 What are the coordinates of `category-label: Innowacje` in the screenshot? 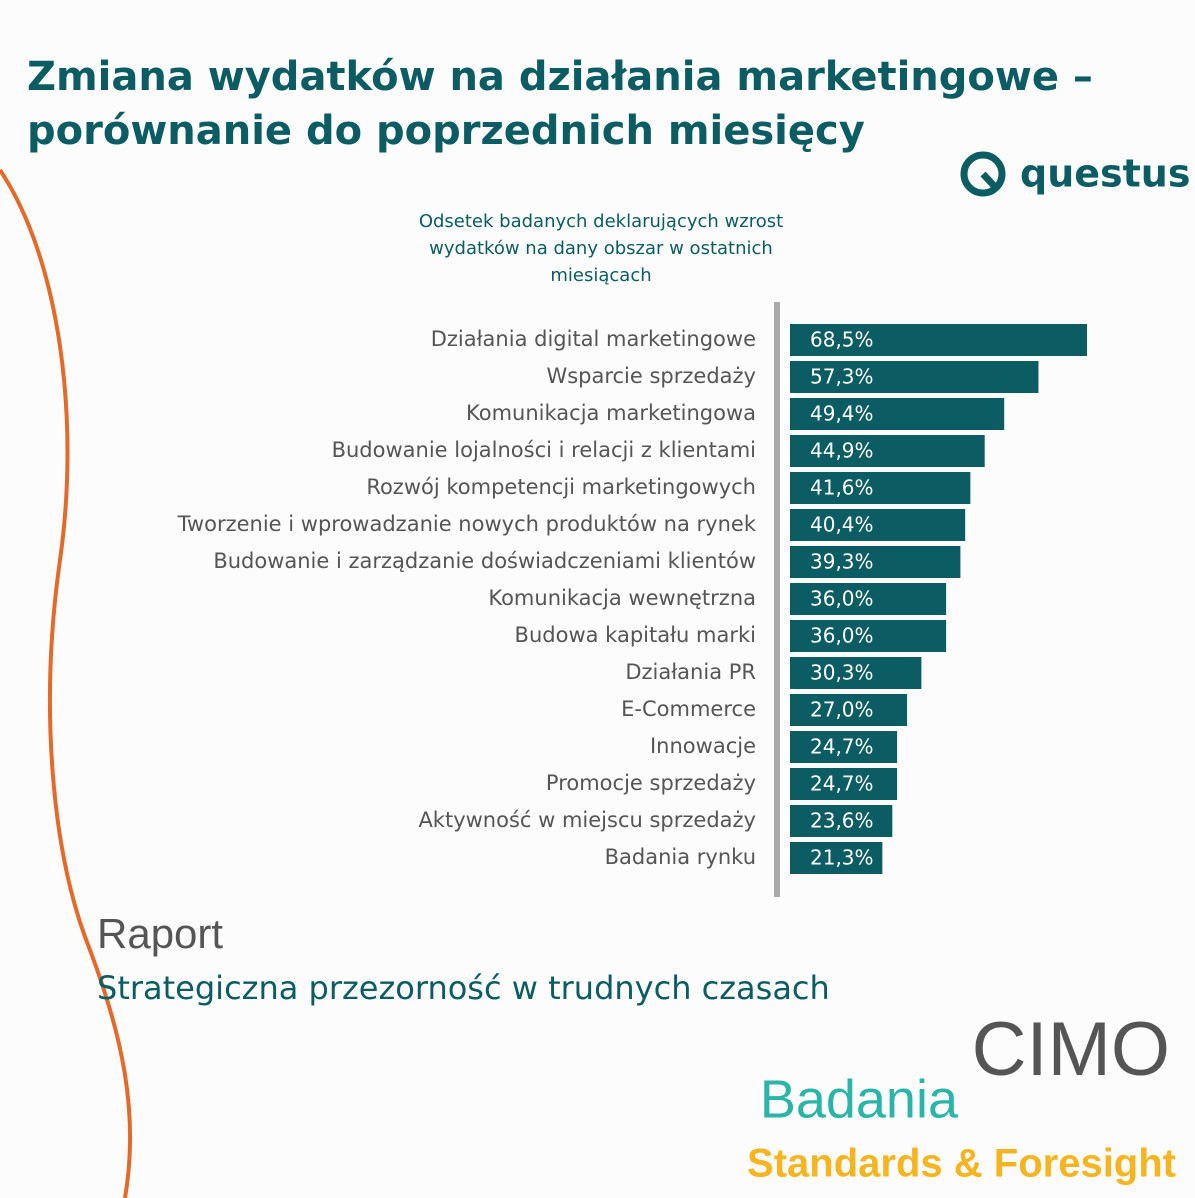 It's located at (703, 746).